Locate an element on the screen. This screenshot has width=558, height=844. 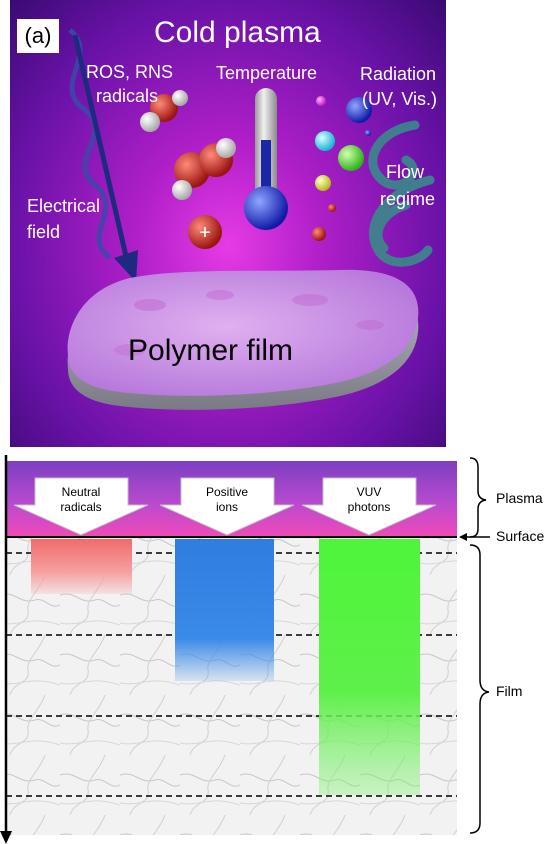
depth-axis-arrowhead is located at coordinates (6, 837).